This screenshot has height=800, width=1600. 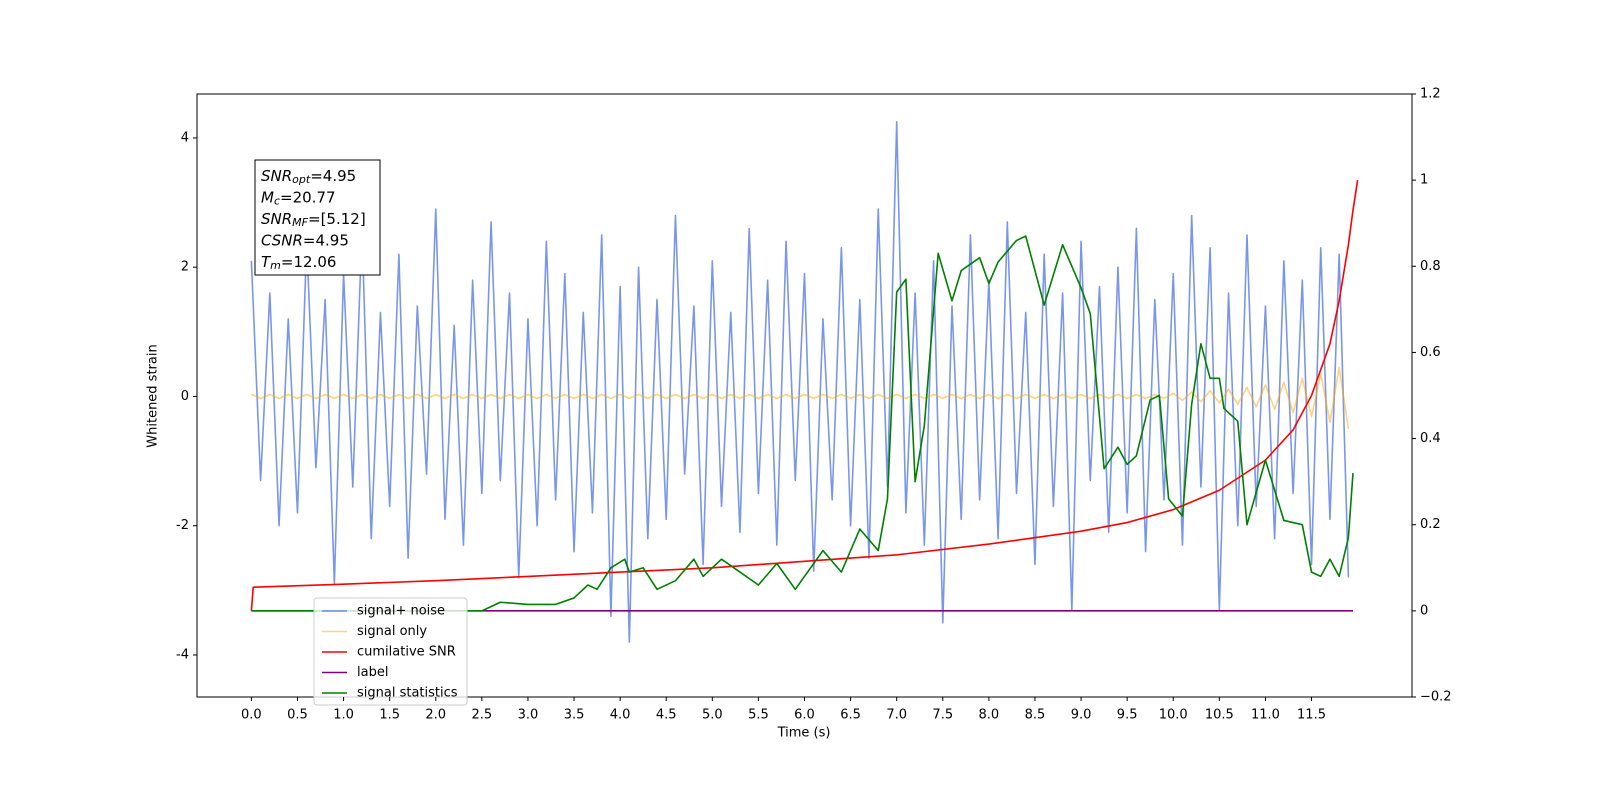 What do you see at coordinates (1430, 352) in the screenshot?
I see `y2-tick-label: 0.6` at bounding box center [1430, 352].